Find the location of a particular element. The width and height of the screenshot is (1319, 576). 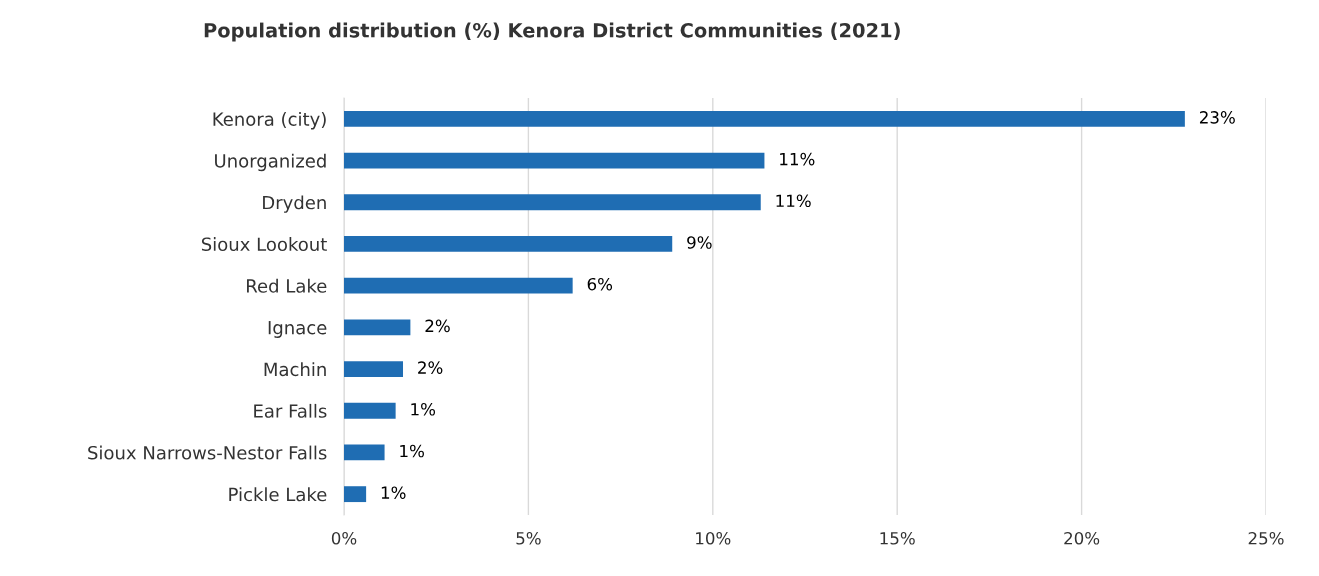

x-tick-label: 25% is located at coordinates (1266, 538).